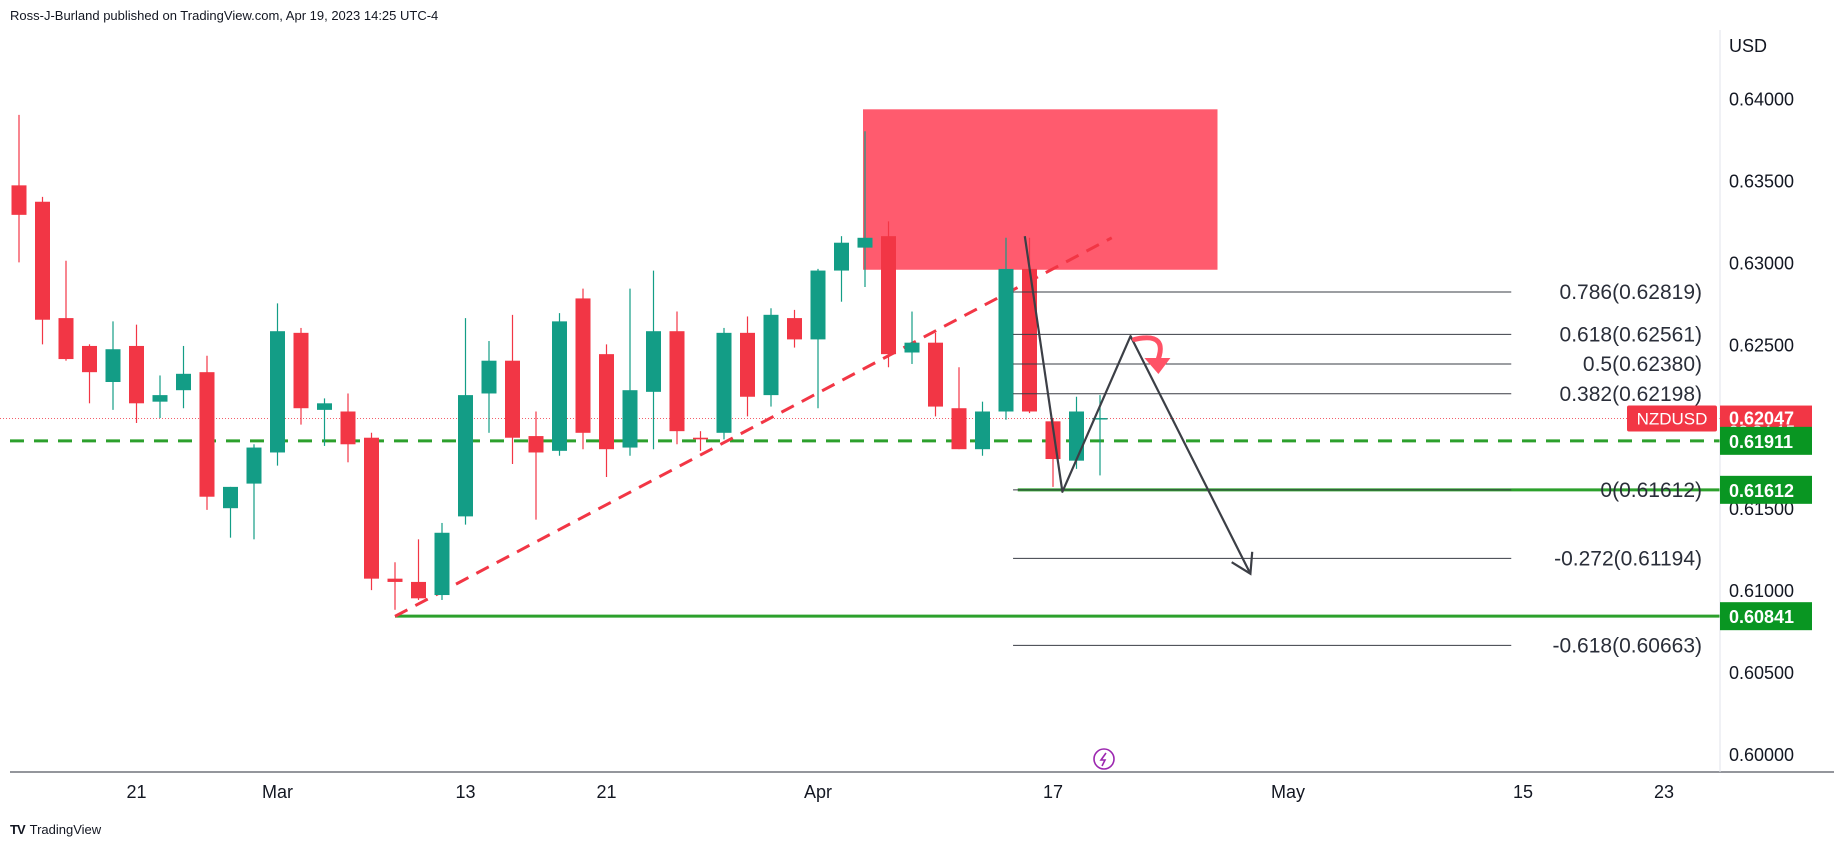  I want to click on tradingview-logo: TV TradingView, so click(55, 829).